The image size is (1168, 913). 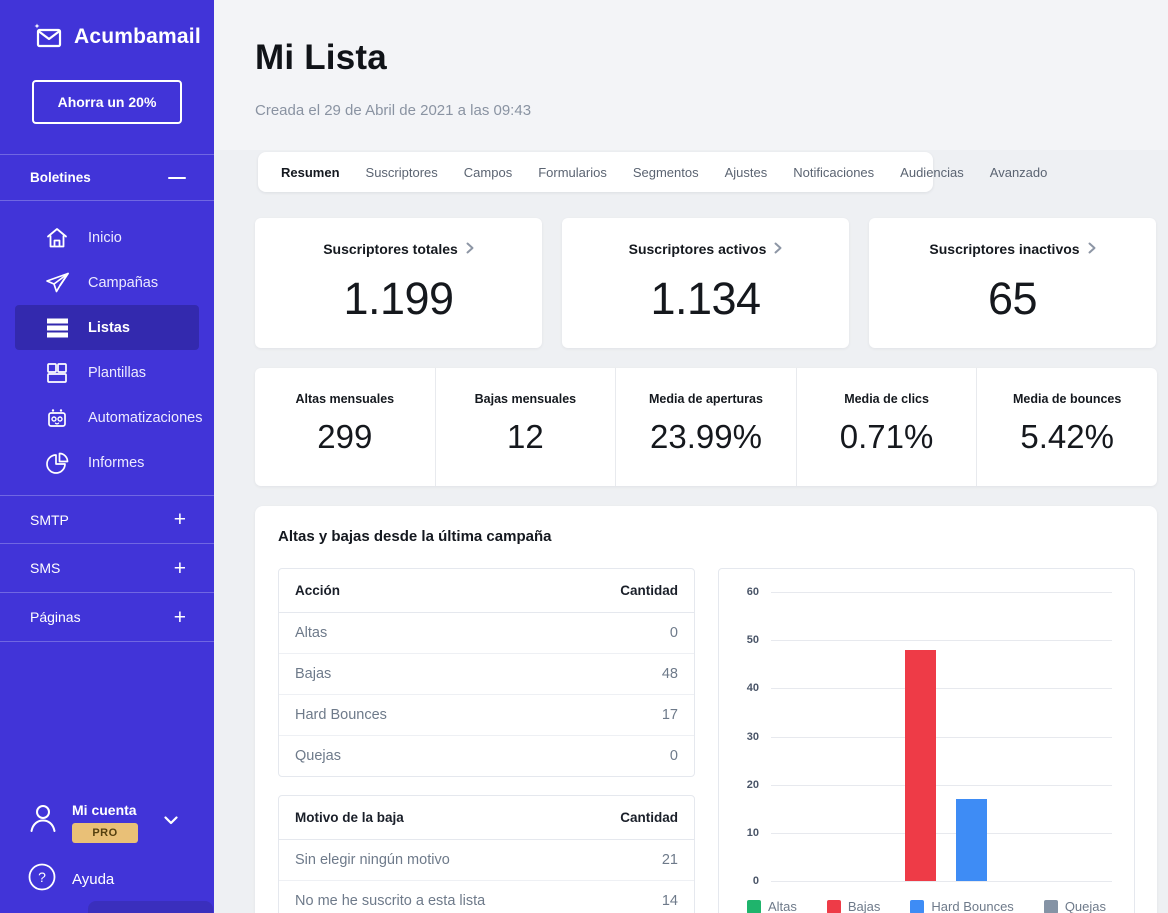 I want to click on sidebar-item-informes: Informes, so click(x=107, y=462).